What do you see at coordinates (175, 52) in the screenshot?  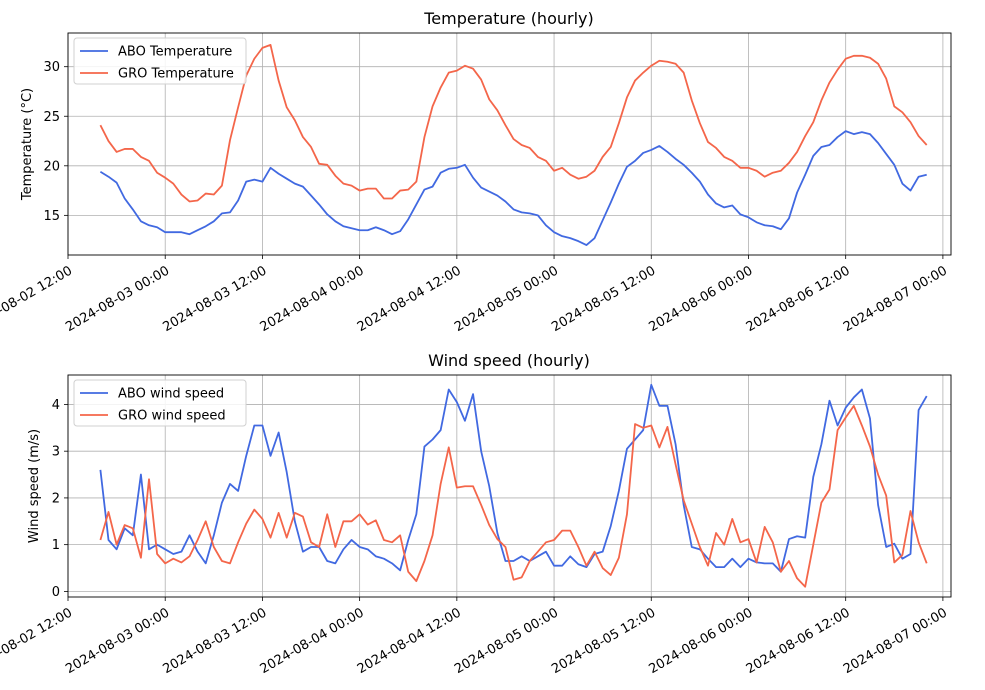 I see `legend-label: ABO Temperature` at bounding box center [175, 52].